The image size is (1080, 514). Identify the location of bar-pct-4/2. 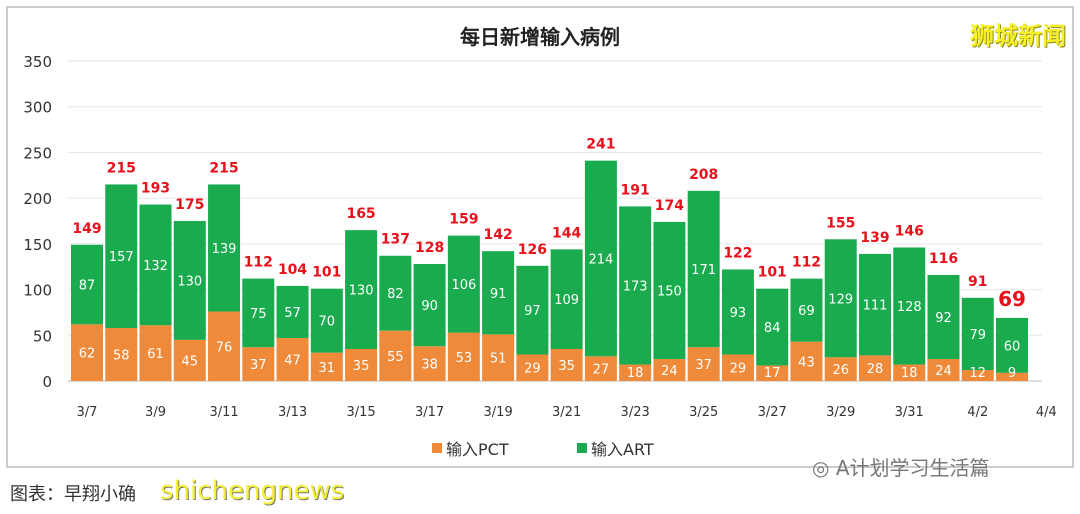
(977, 375).